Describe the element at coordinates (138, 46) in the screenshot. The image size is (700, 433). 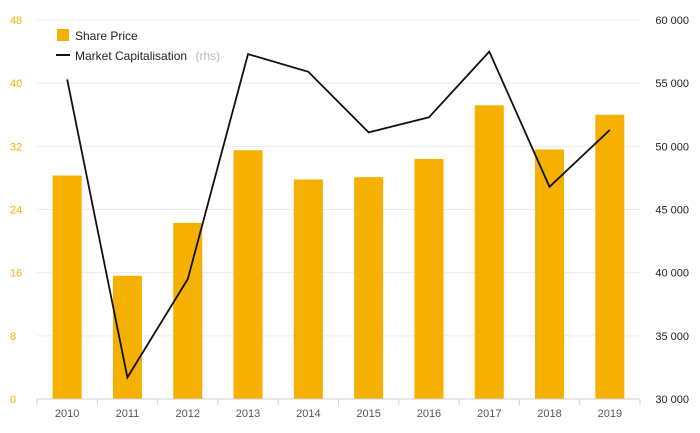
I see `legend: Share Price Market Capitalisation (rhs)` at that location.